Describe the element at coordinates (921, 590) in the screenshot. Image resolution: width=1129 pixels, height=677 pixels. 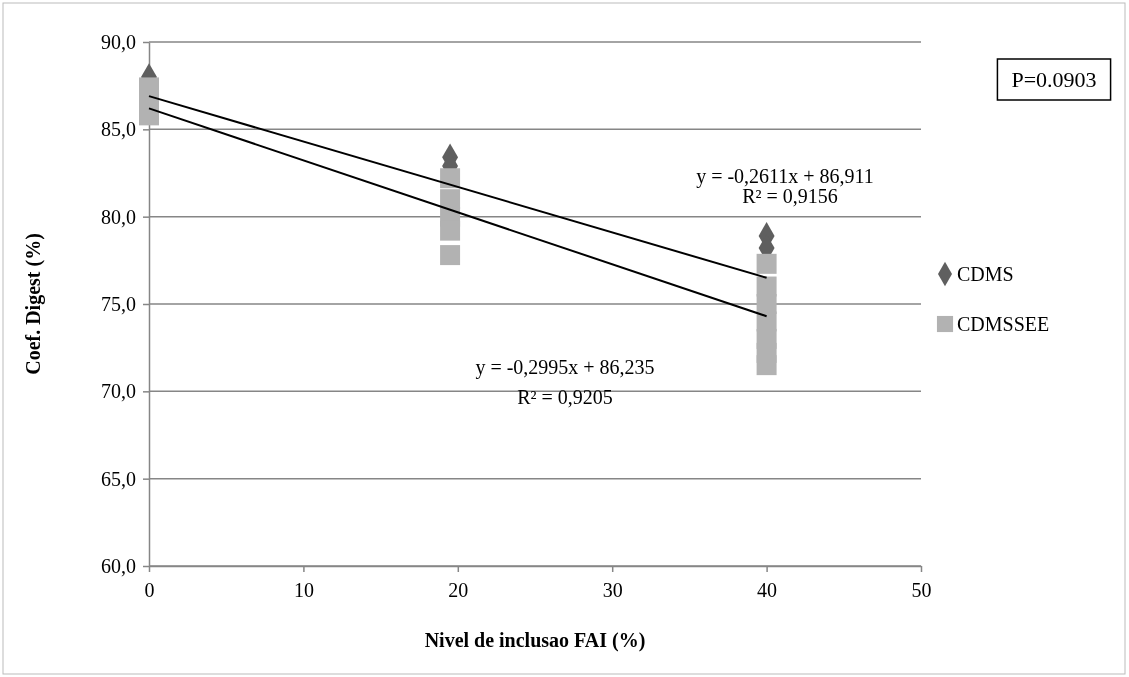
I see `x-tick-label: 50` at that location.